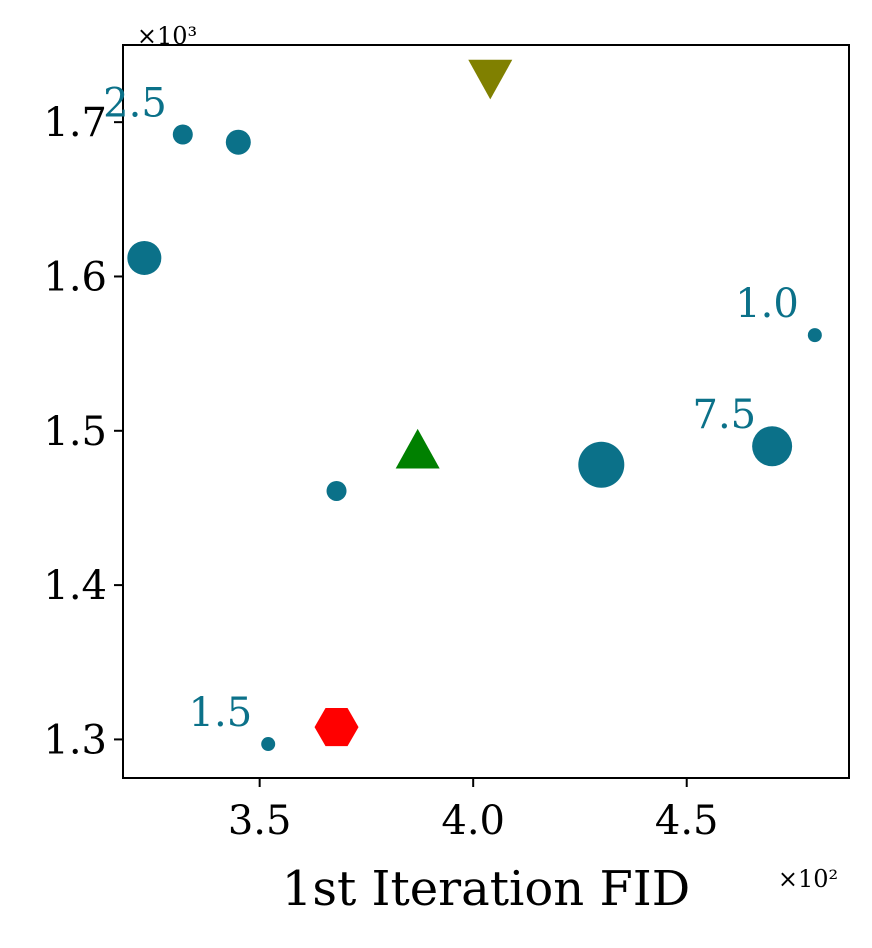  What do you see at coordinates (167, 36) in the screenshot?
I see `y-axis-multiplier: ×10³` at bounding box center [167, 36].